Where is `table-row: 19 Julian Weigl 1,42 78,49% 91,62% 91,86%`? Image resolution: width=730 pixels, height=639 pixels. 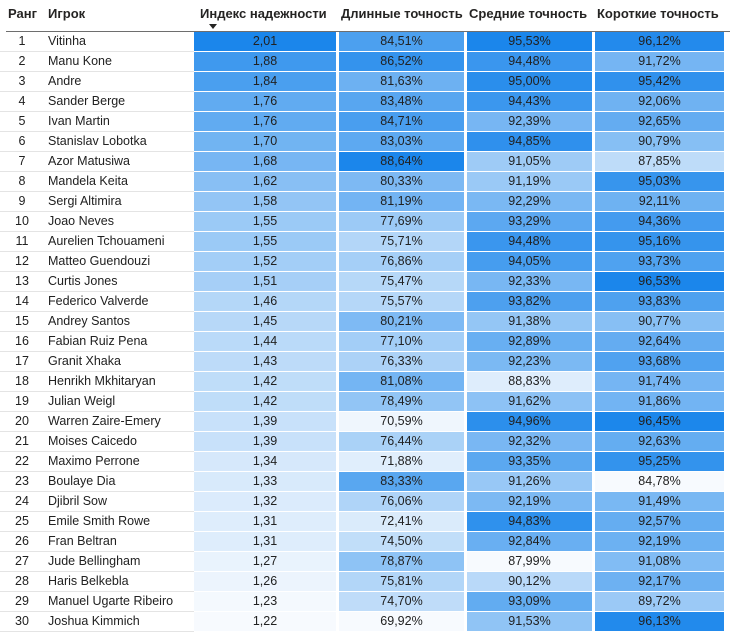 table-row: 19 Julian Weigl 1,42 78,49% 91,62% 91,86% is located at coordinates (365, 402).